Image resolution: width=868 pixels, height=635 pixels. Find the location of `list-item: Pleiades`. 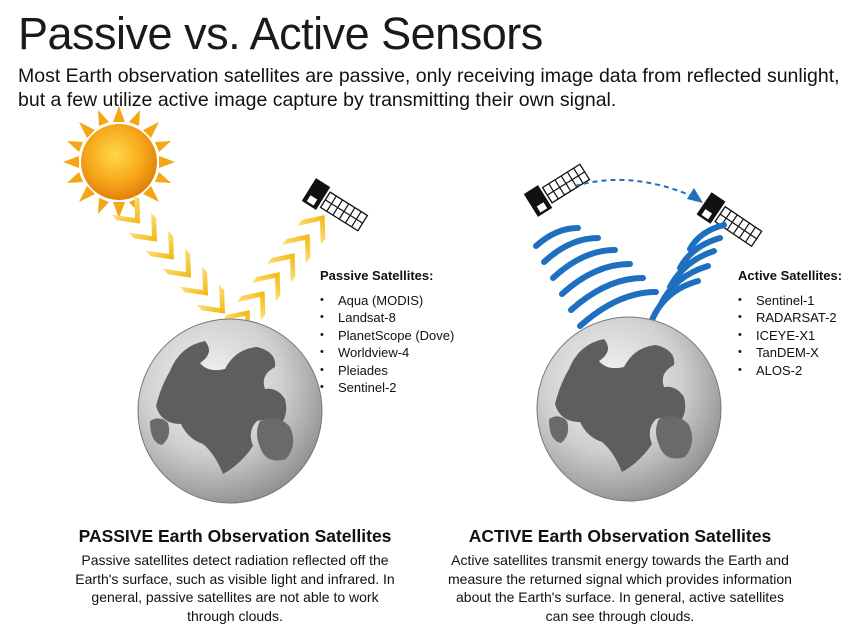

list-item: Pleiades is located at coordinates (387, 371).